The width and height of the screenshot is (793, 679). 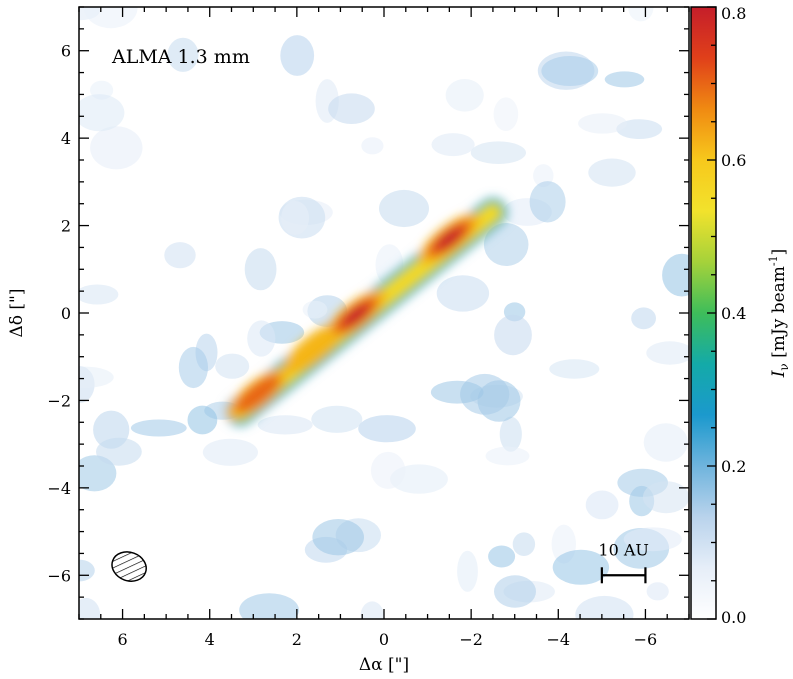 I want to click on x-tick-label: −6, so click(x=646, y=639).